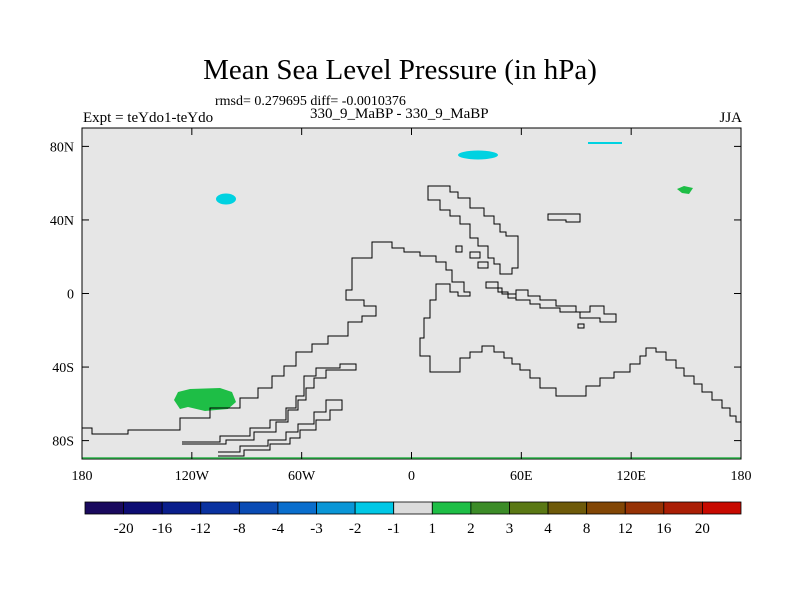 Image resolution: width=800 pixels, height=600 pixels. Describe the element at coordinates (605, 143) in the screenshot. I see `far-north-low-anomaly` at that location.